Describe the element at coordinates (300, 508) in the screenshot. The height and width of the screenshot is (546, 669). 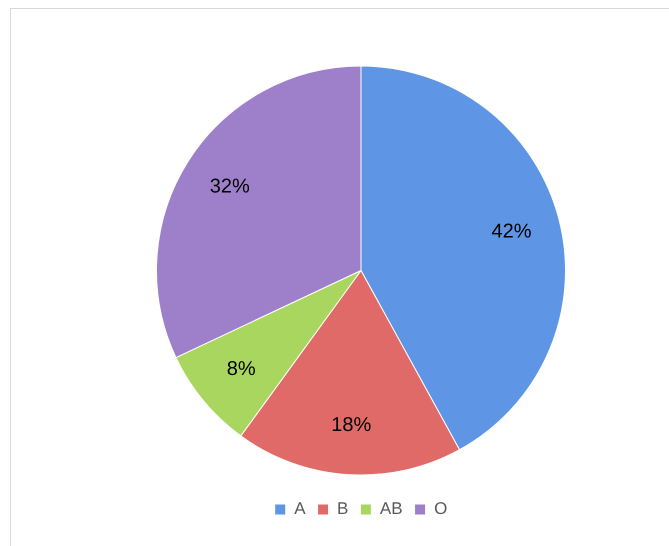
I see `legend-label: A` at that location.